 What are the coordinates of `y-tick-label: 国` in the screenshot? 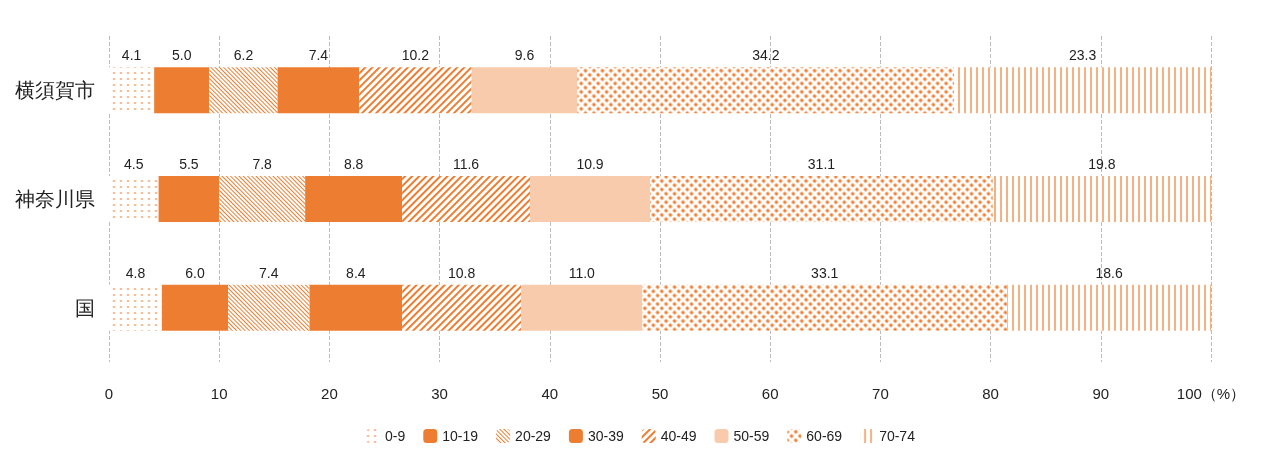 It's located at (85, 307).